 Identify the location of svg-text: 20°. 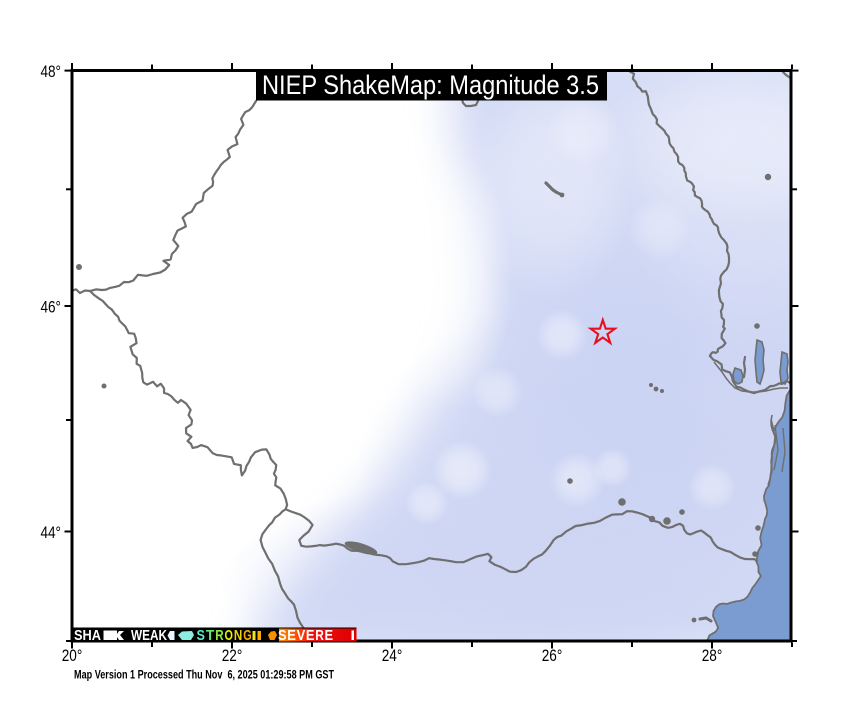
(72, 656).